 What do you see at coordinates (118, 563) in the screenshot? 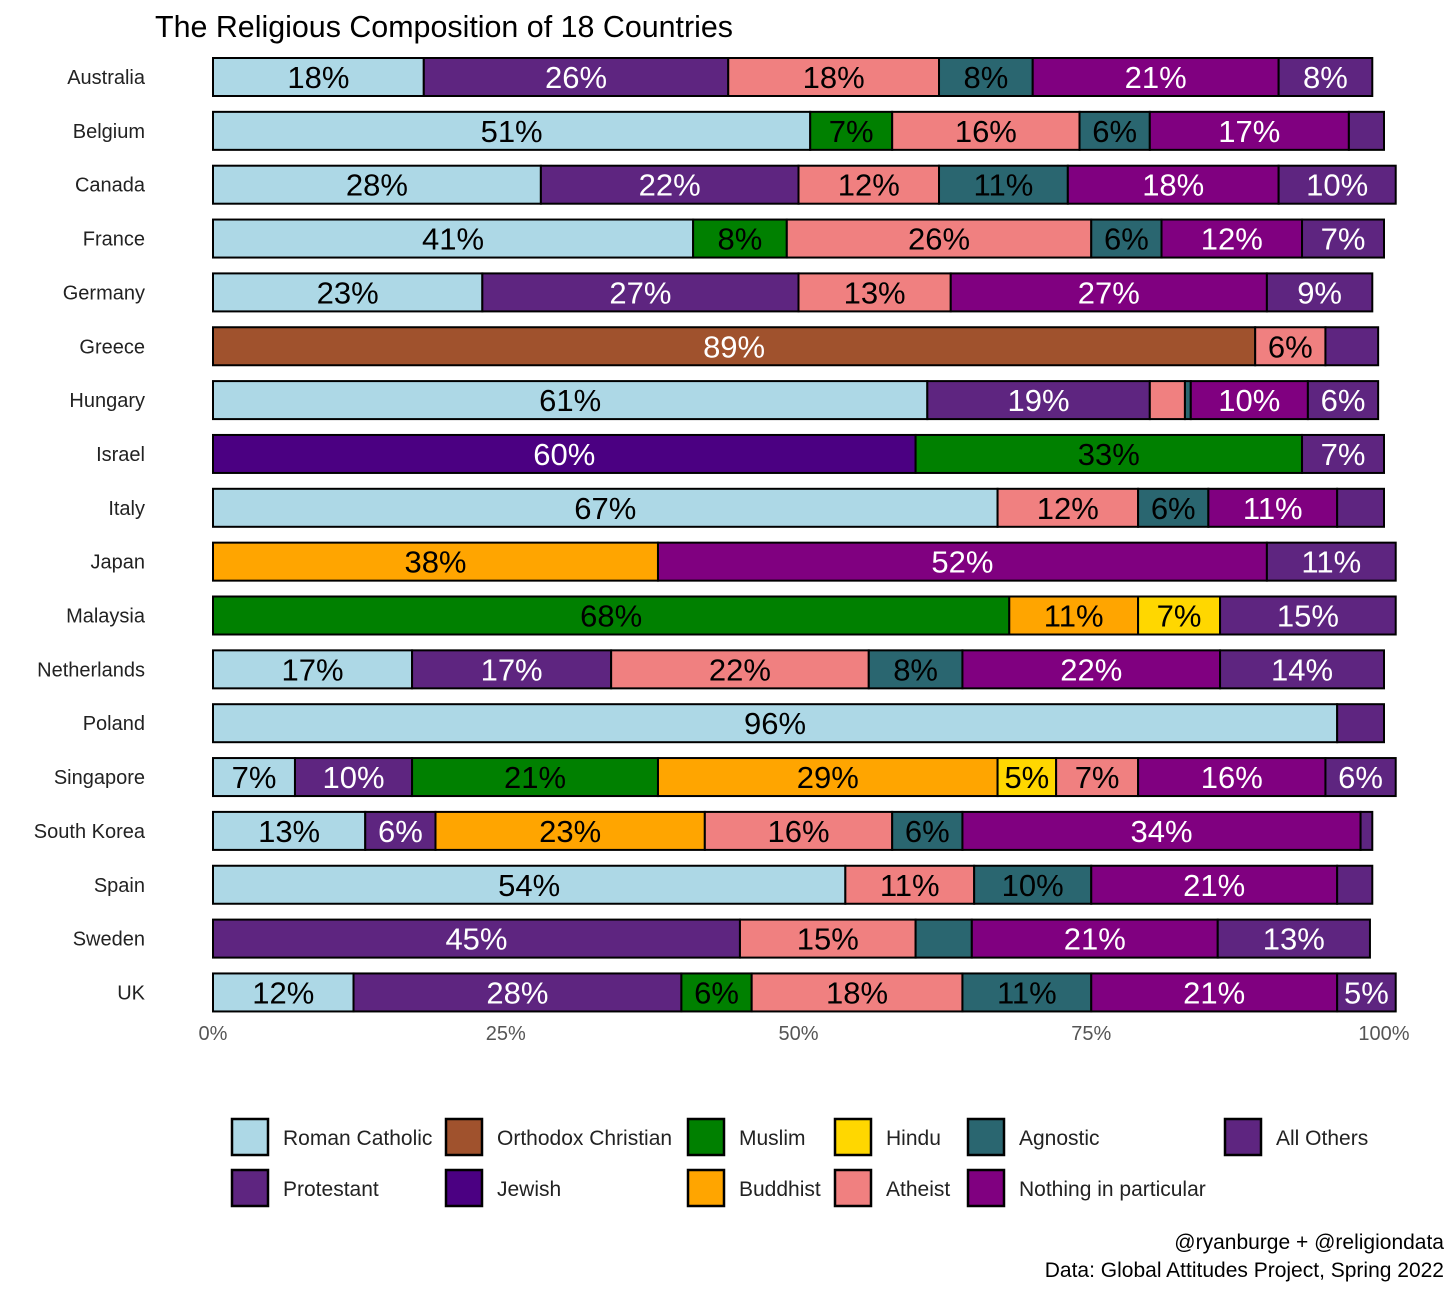
I see `country-label: Japan` at bounding box center [118, 563].